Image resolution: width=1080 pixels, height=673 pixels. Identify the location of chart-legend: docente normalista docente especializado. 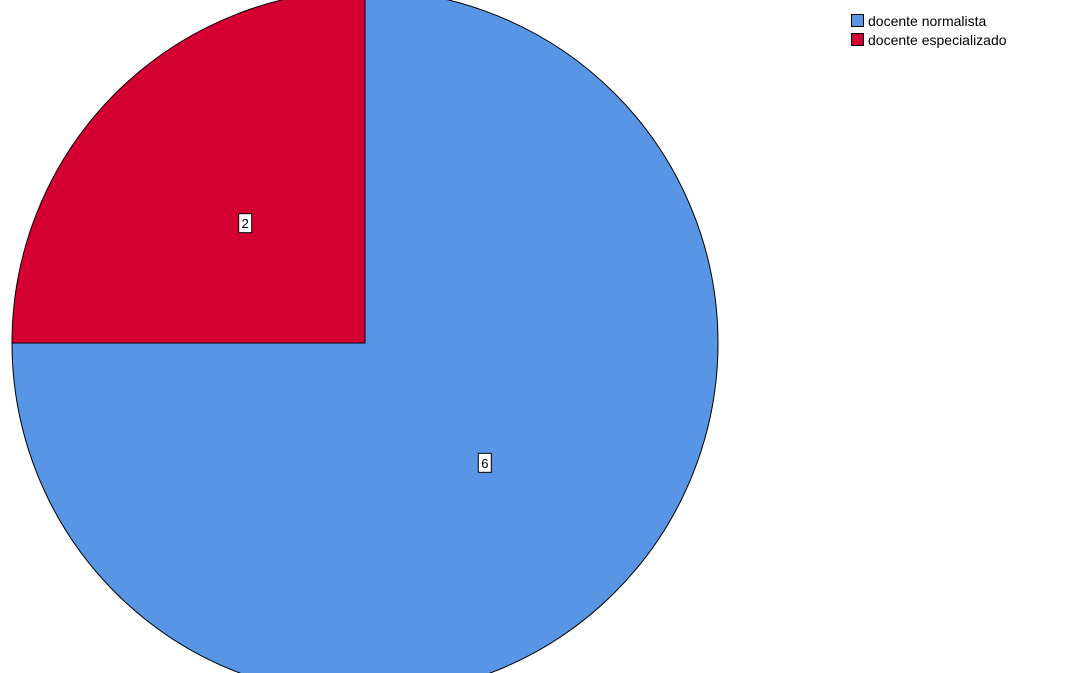
(929, 30).